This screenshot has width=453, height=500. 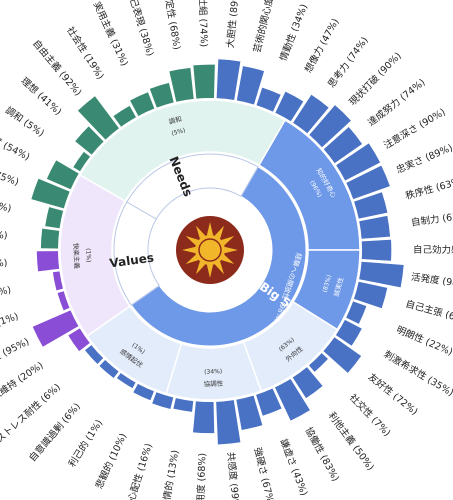 I want to click on outer-label-39: 調和 (5%), so click(x=24, y=121).